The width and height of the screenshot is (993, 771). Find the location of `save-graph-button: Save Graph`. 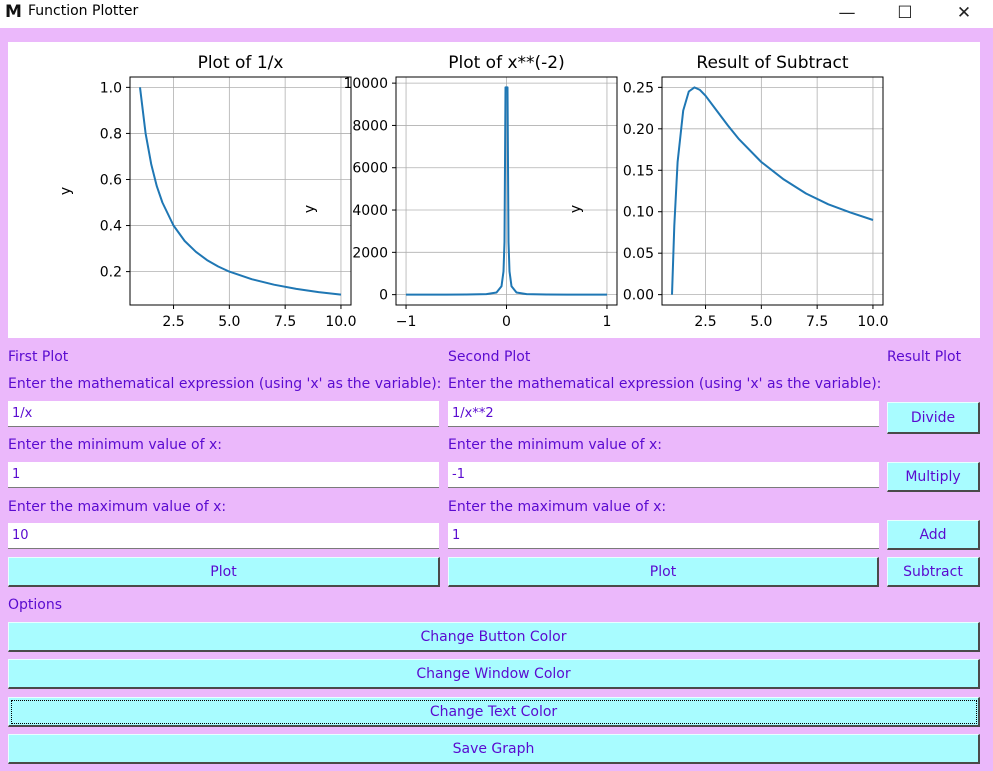

save-graph-button: Save Graph is located at coordinates (494, 749).